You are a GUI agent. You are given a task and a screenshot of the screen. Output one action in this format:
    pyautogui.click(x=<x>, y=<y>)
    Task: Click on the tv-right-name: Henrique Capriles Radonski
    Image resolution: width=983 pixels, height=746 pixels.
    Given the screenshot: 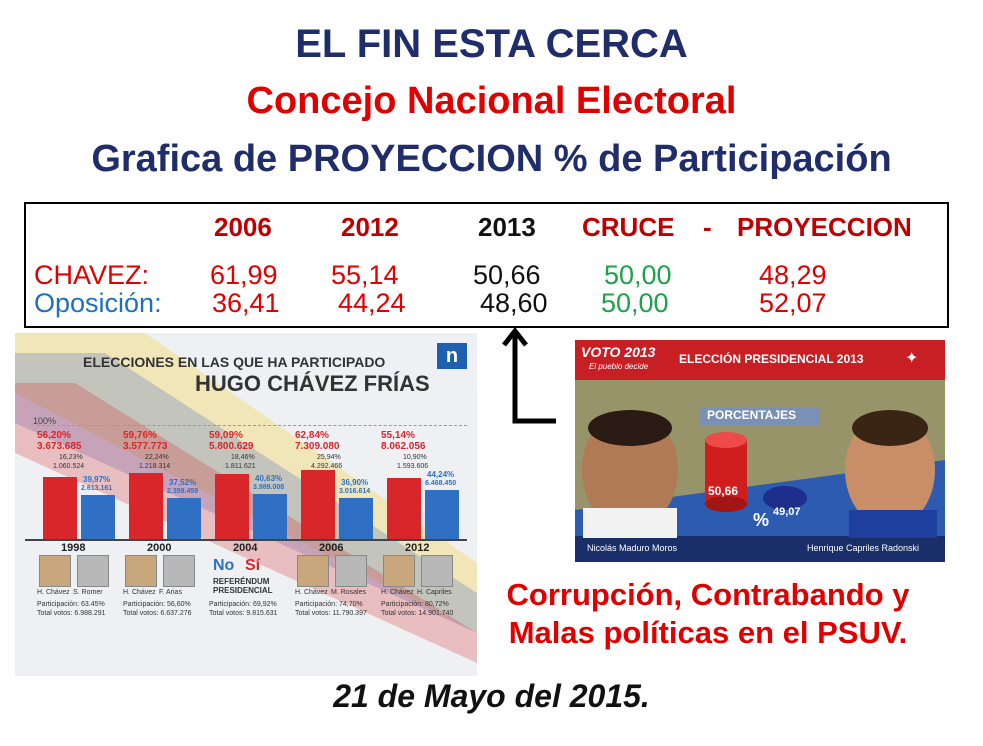 What is the action you would take?
    pyautogui.click(x=863, y=548)
    